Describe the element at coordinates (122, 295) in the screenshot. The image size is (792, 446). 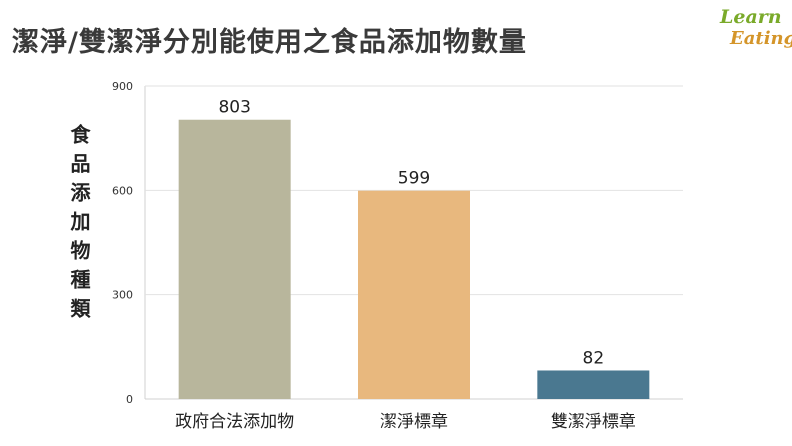
I see `y-tick-label: 300` at that location.